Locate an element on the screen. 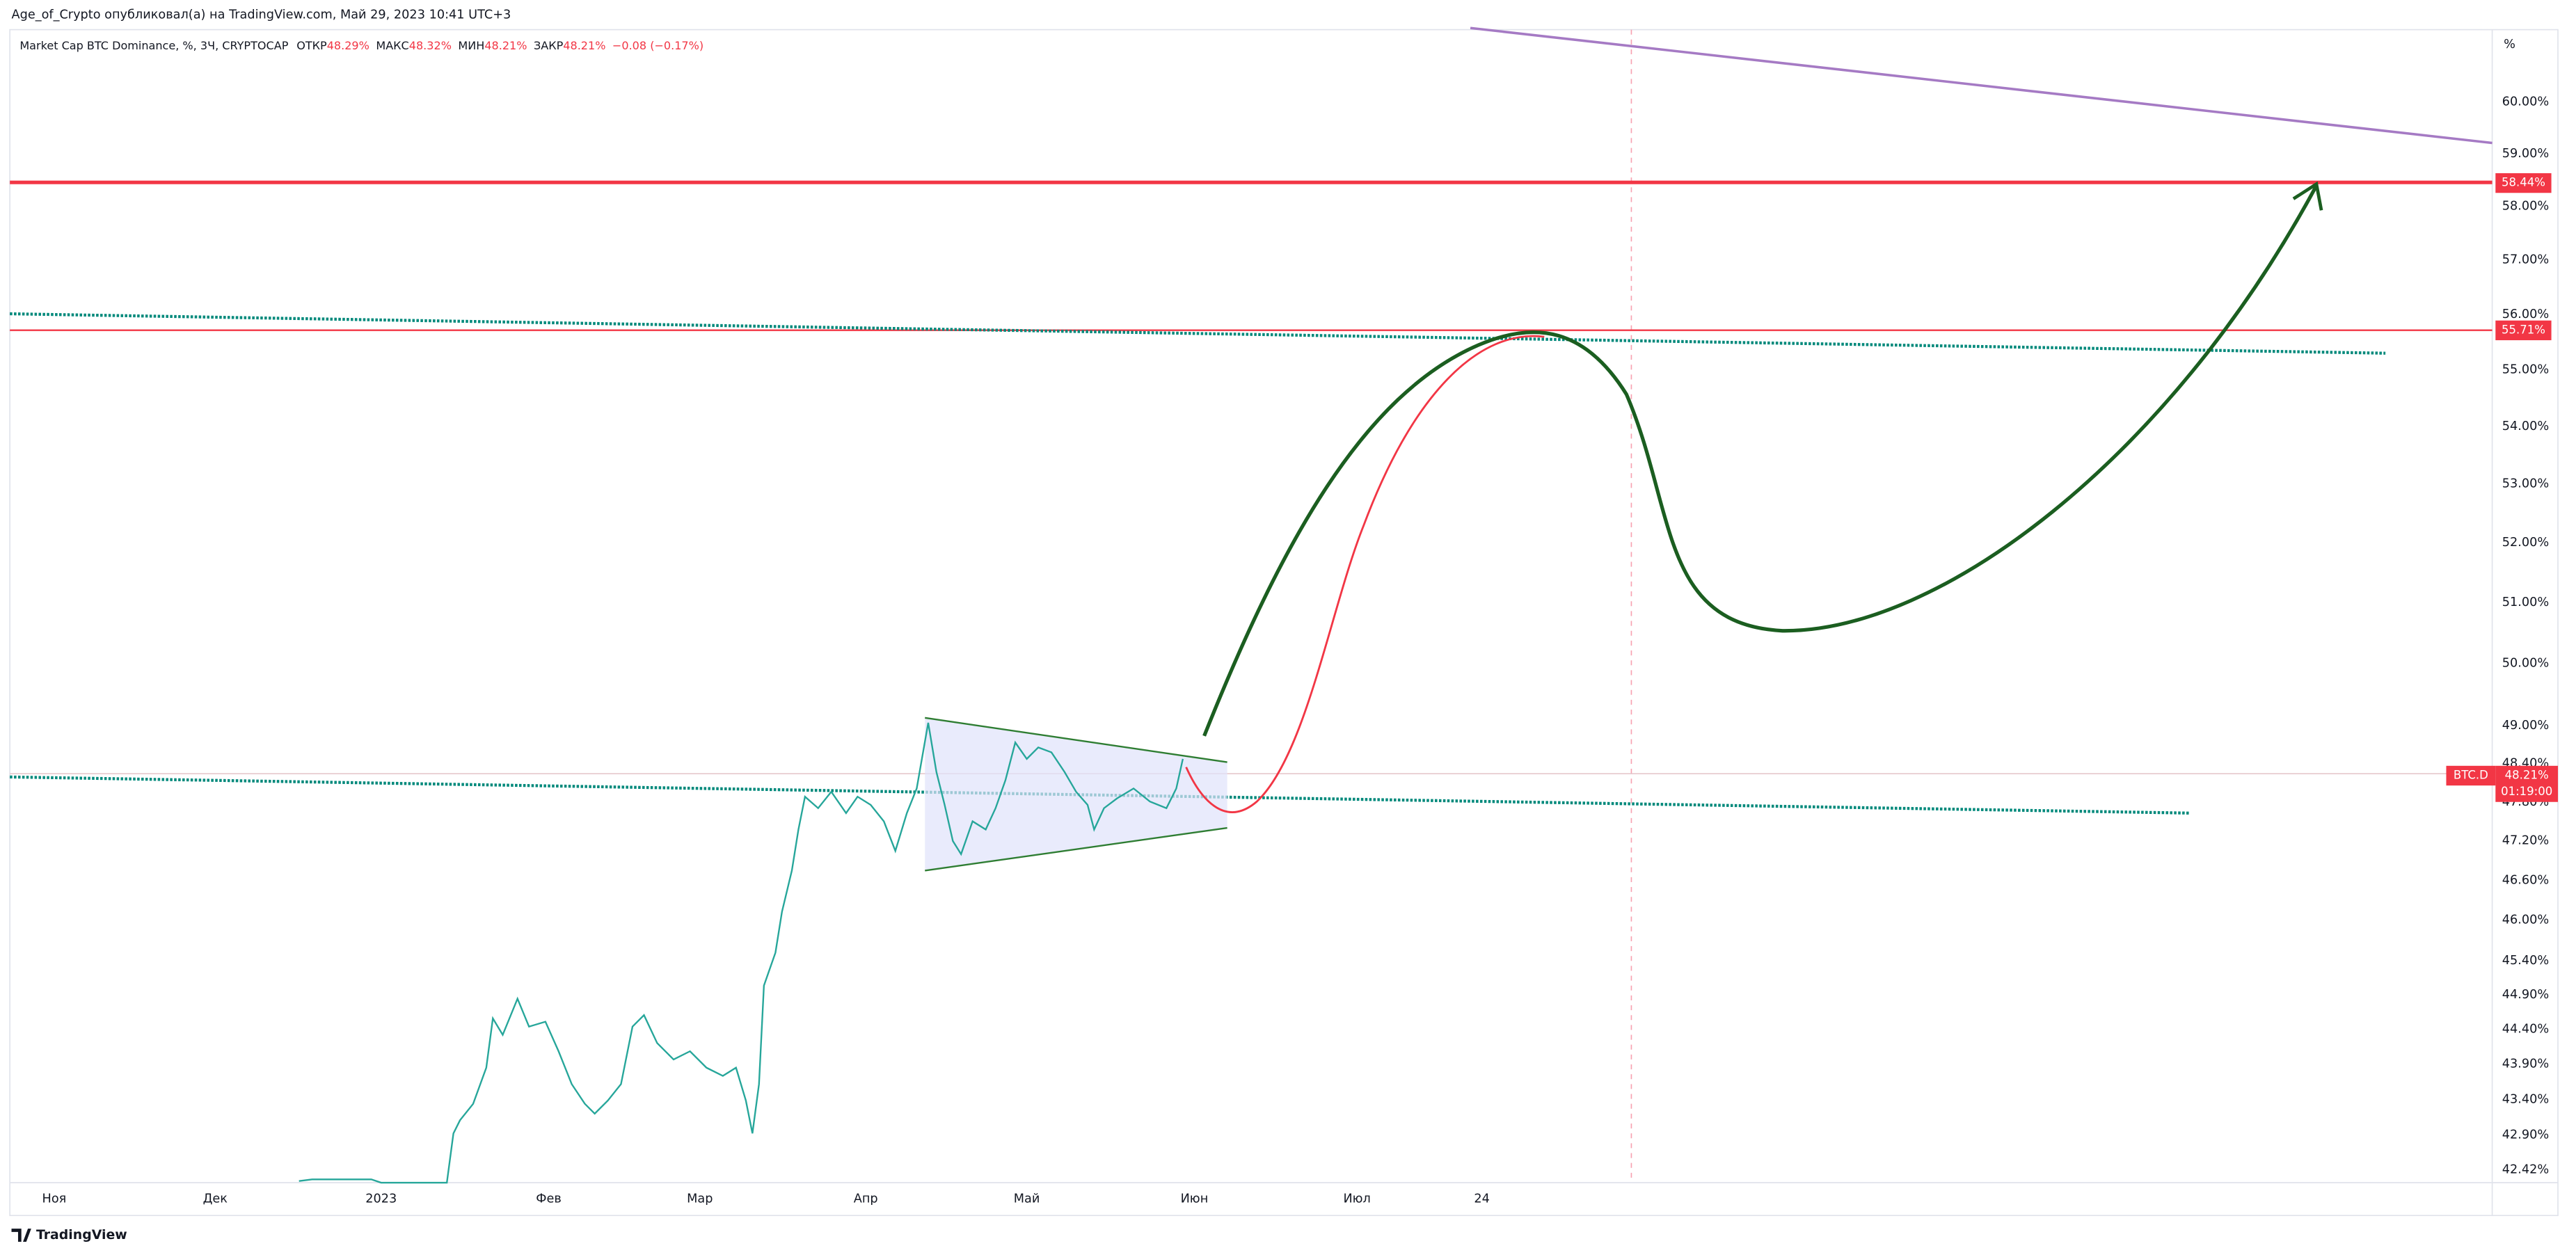 The image size is (2576, 1255). level-tag-label: 55.71% is located at coordinates (2523, 329).